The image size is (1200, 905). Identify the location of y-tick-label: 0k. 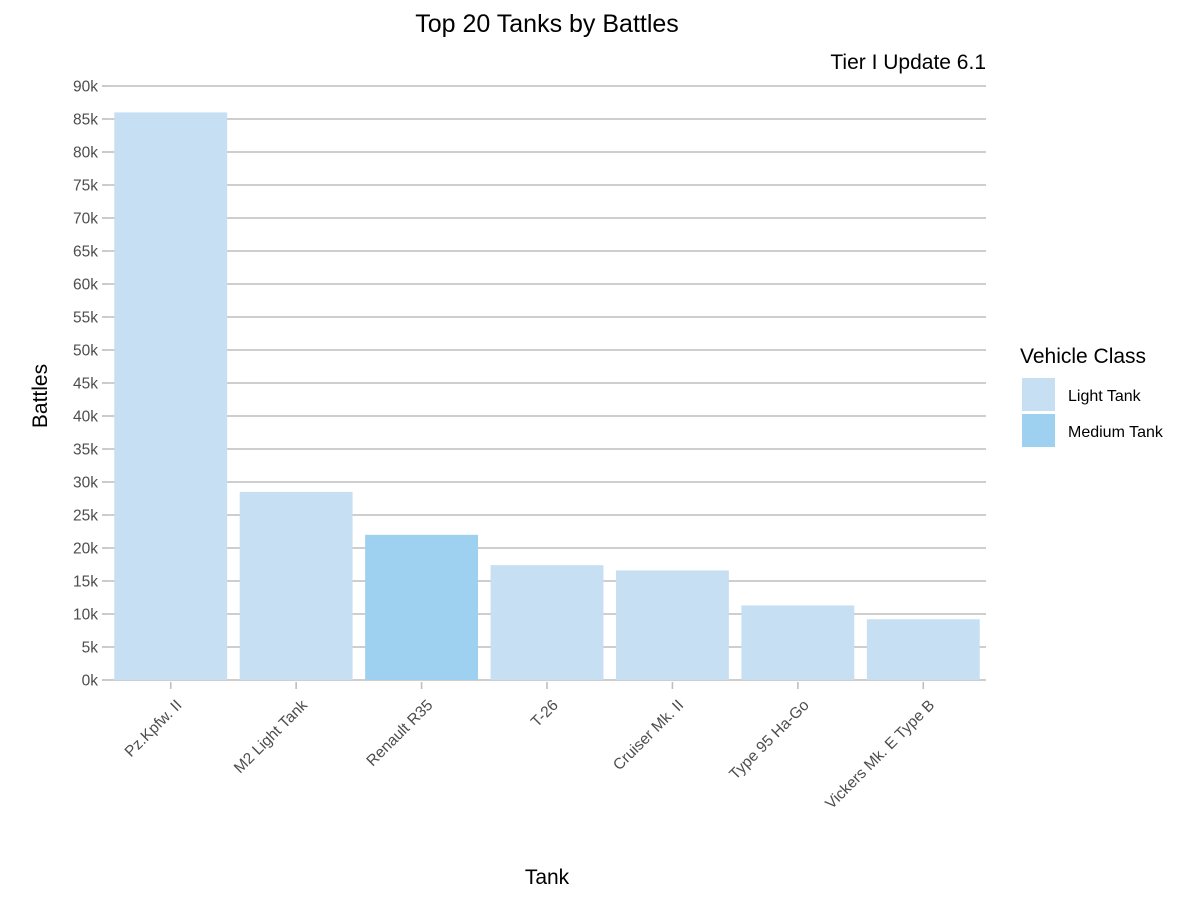
(90, 681).